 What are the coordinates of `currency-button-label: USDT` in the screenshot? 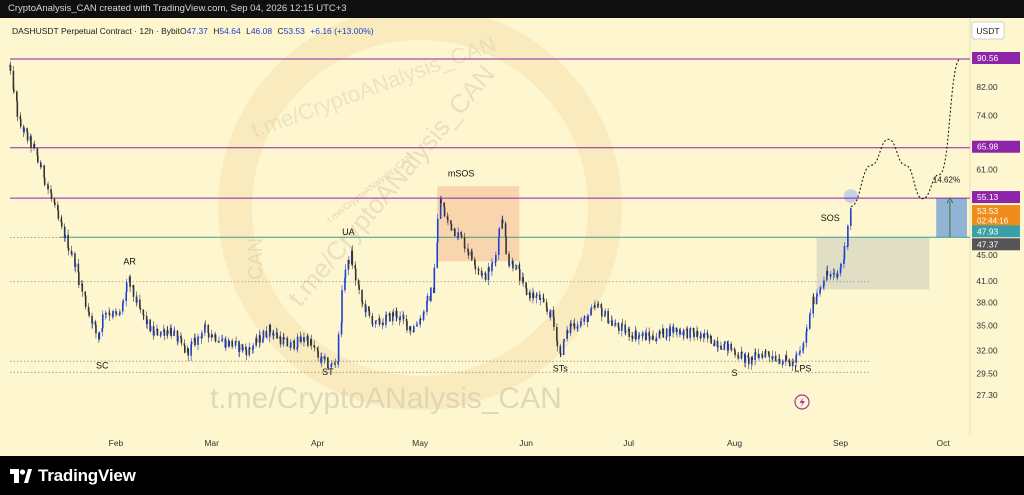 It's located at (987, 31).